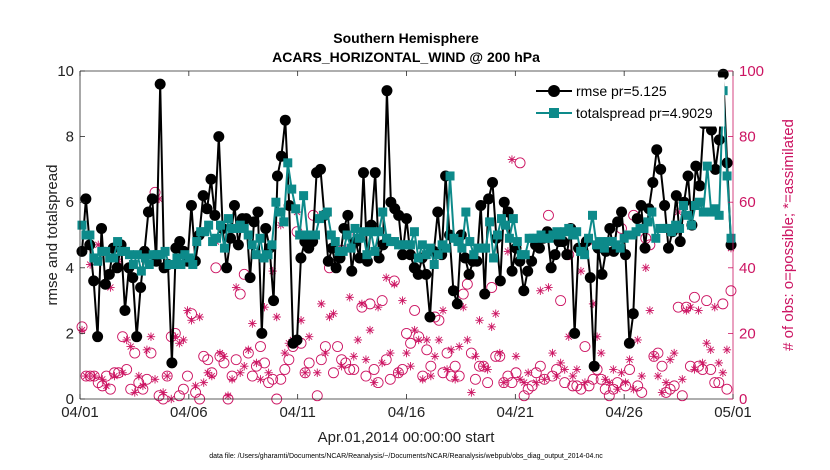 Image resolution: width=830 pixels, height=470 pixels. I want to click on chart-title: Southern Hemisphere, so click(406, 38).